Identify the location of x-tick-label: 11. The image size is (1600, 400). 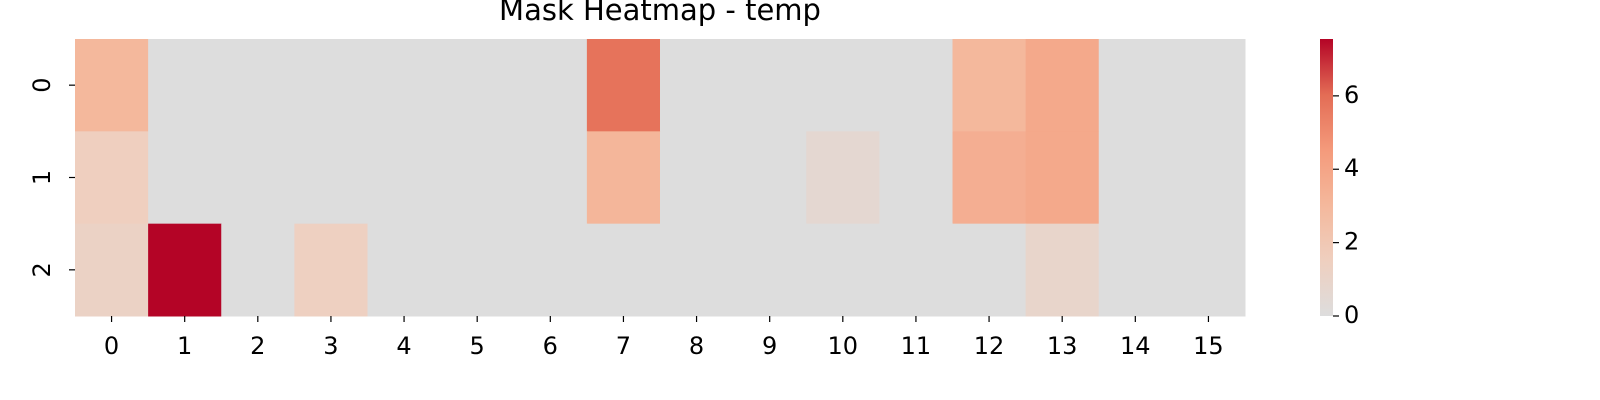
(916, 346).